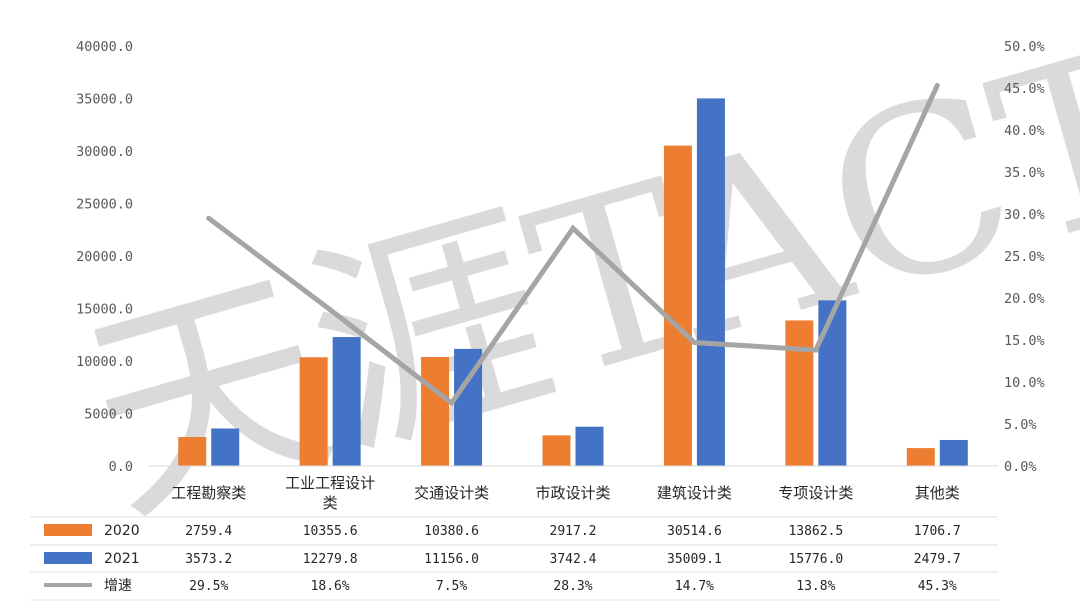  Describe the element at coordinates (694, 531) in the screenshot. I see `table-cell: 30514.6` at that location.